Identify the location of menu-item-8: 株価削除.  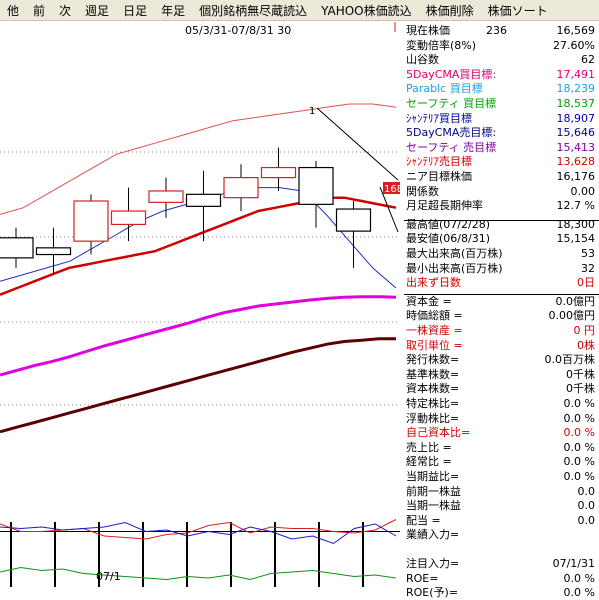
(449, 10).